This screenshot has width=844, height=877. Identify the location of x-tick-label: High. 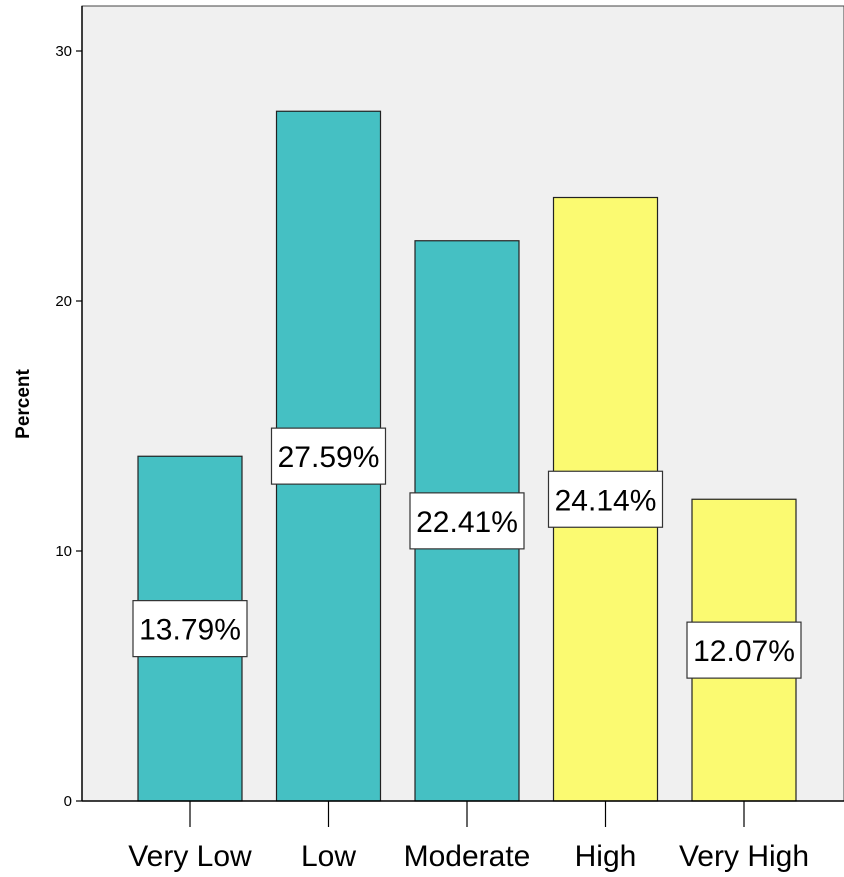
(606, 856).